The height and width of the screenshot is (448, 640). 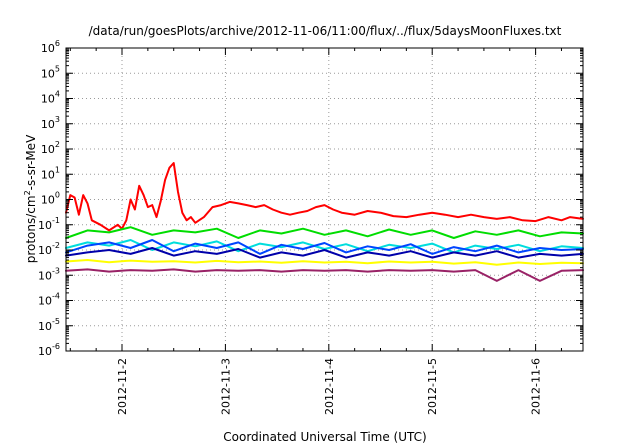 What do you see at coordinates (49, 224) in the screenshot?
I see `y-tick-label: 10⁻¹` at bounding box center [49, 224].